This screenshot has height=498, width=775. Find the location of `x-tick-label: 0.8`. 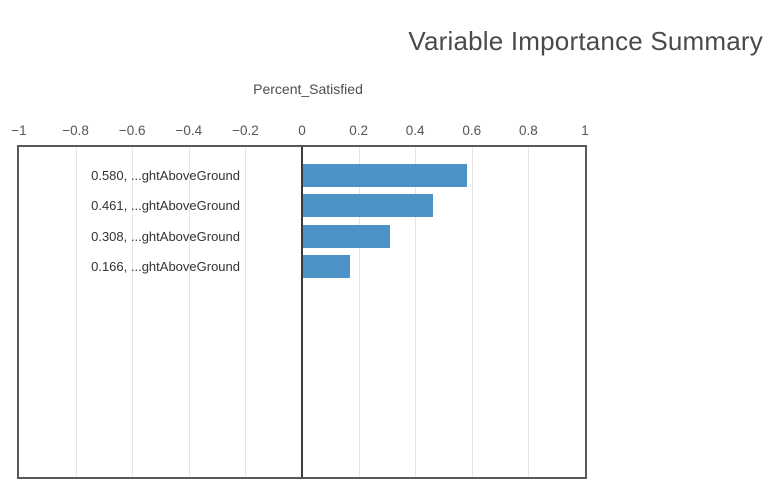

x-tick-label: 0.8 is located at coordinates (528, 130).